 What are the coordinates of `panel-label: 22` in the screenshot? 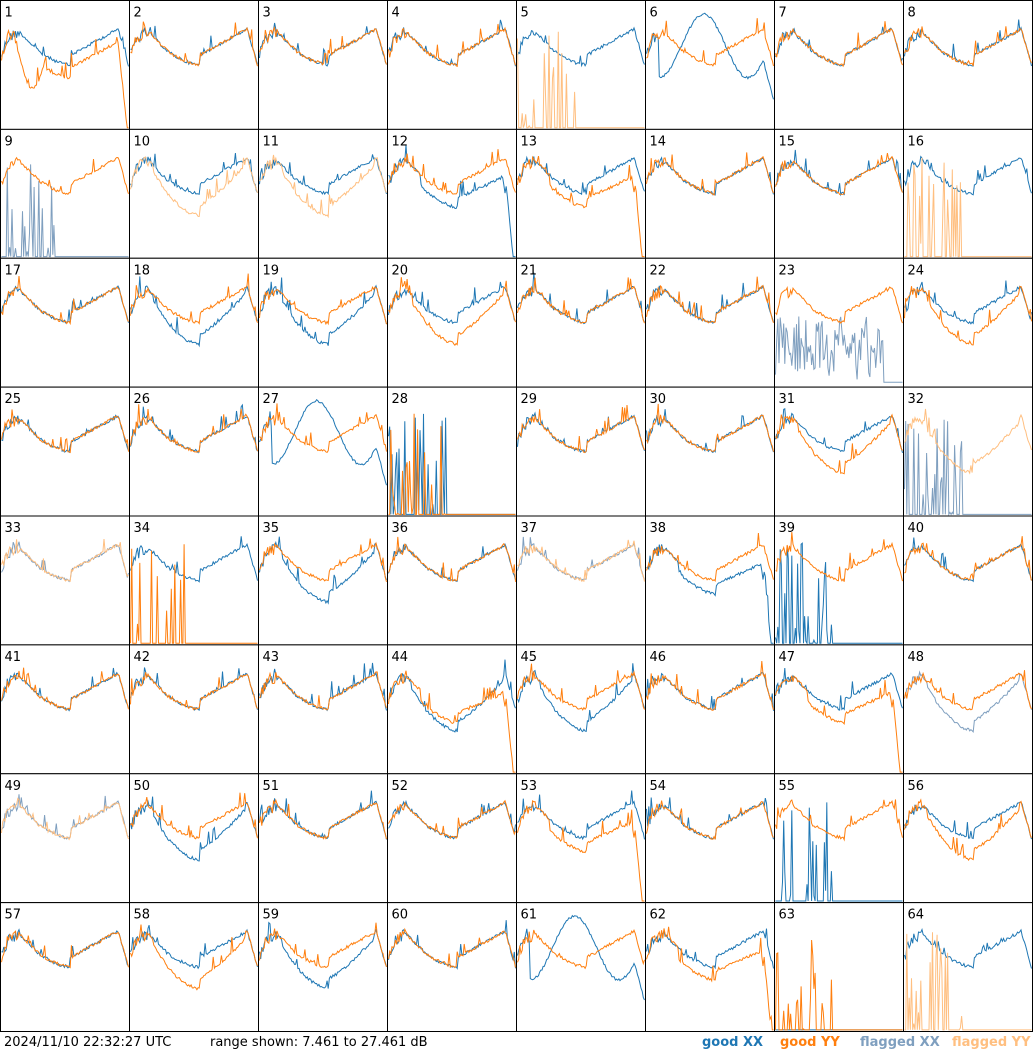 It's located at (658, 270).